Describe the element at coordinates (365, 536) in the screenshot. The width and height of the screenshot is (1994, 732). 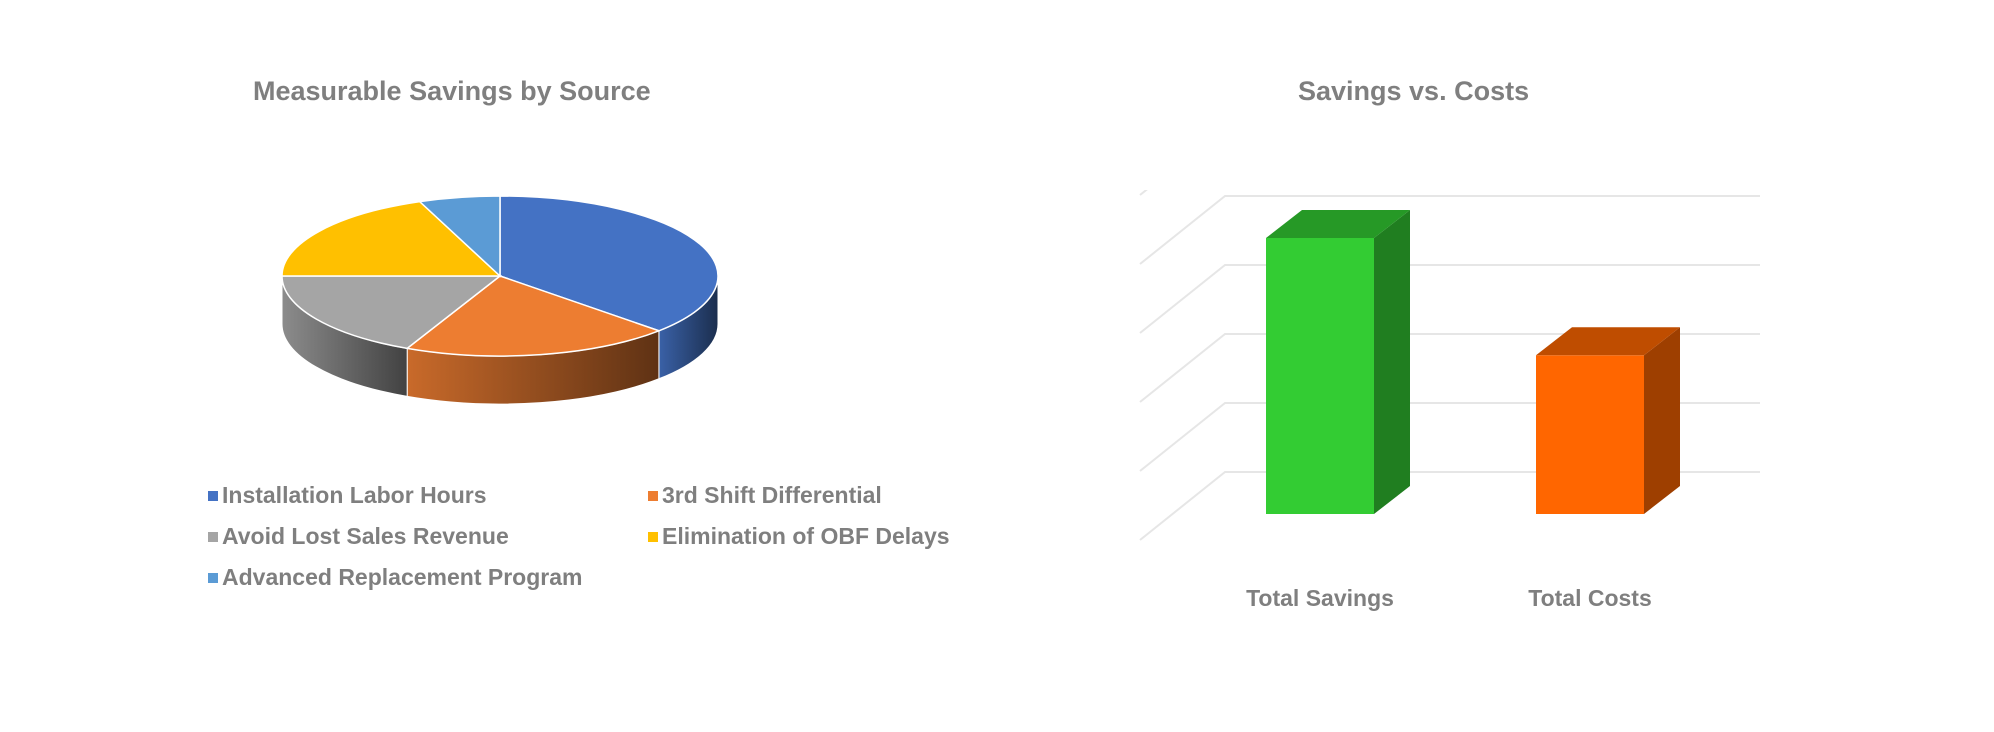
I see `legend-label: Avoid Lost Sales Revenue` at that location.